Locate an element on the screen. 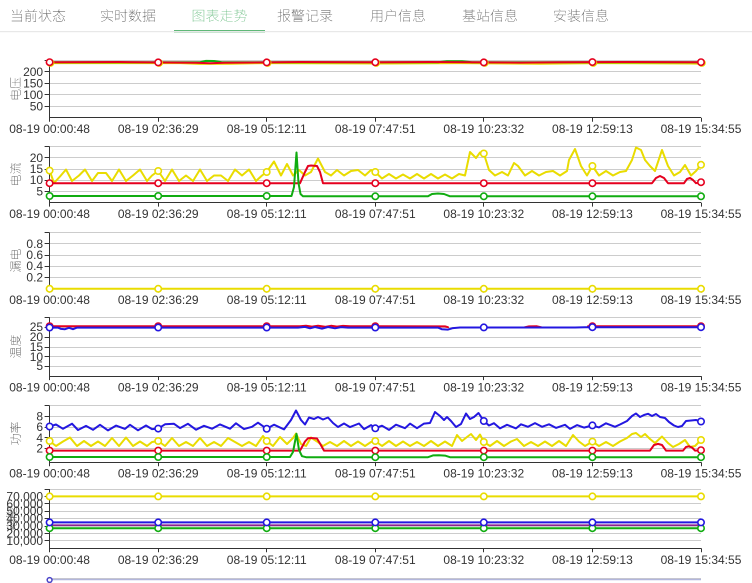  svg-text: 2 is located at coordinates (39, 449).